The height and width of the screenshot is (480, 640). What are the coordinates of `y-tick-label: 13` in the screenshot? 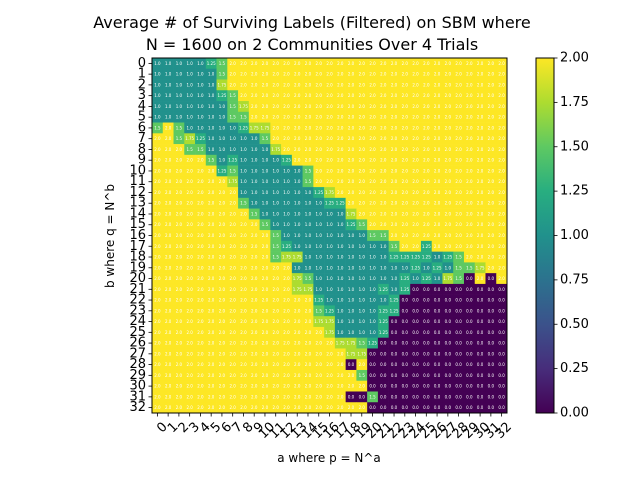 It's located at (137, 203).